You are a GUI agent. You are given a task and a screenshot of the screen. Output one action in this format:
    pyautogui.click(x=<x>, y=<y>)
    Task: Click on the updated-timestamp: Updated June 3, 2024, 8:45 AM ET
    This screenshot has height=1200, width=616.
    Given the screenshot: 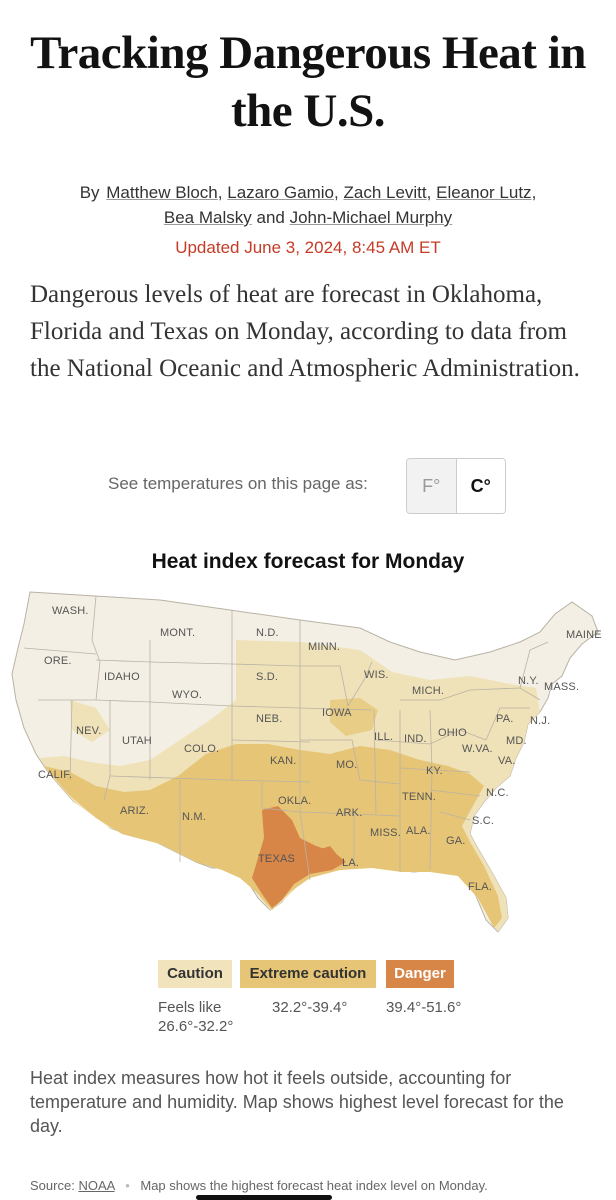 What is the action you would take?
    pyautogui.click(x=308, y=247)
    